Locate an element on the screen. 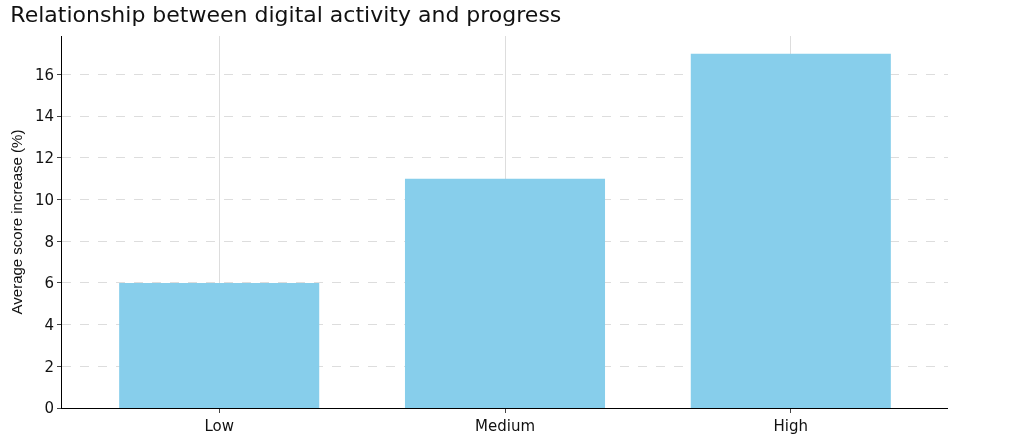 The height and width of the screenshot is (438, 1033). y-tick-label: 10 is located at coordinates (44, 199).